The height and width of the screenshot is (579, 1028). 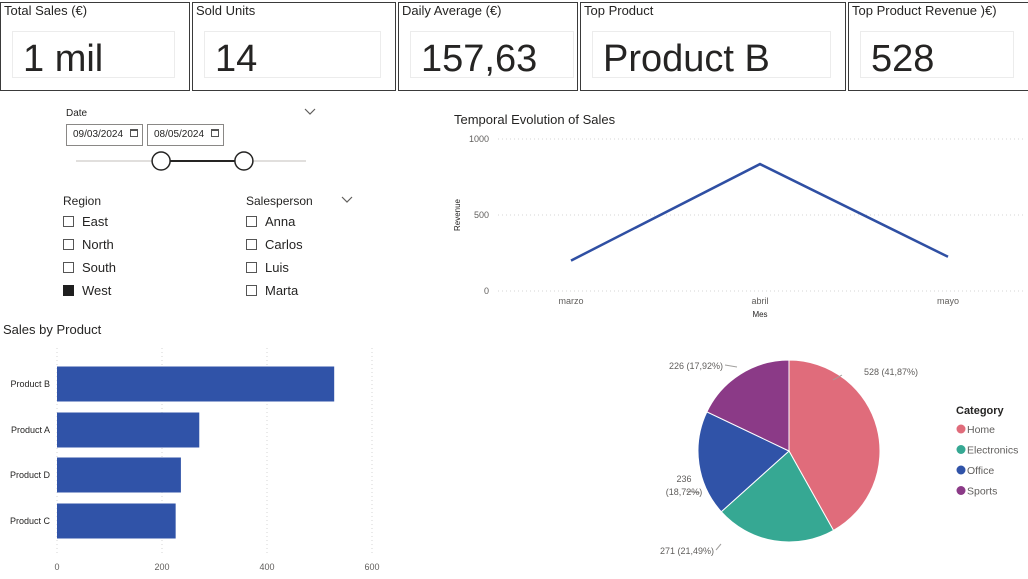 I want to click on kpi-card-value: 1 mil, so click(x=63, y=59).